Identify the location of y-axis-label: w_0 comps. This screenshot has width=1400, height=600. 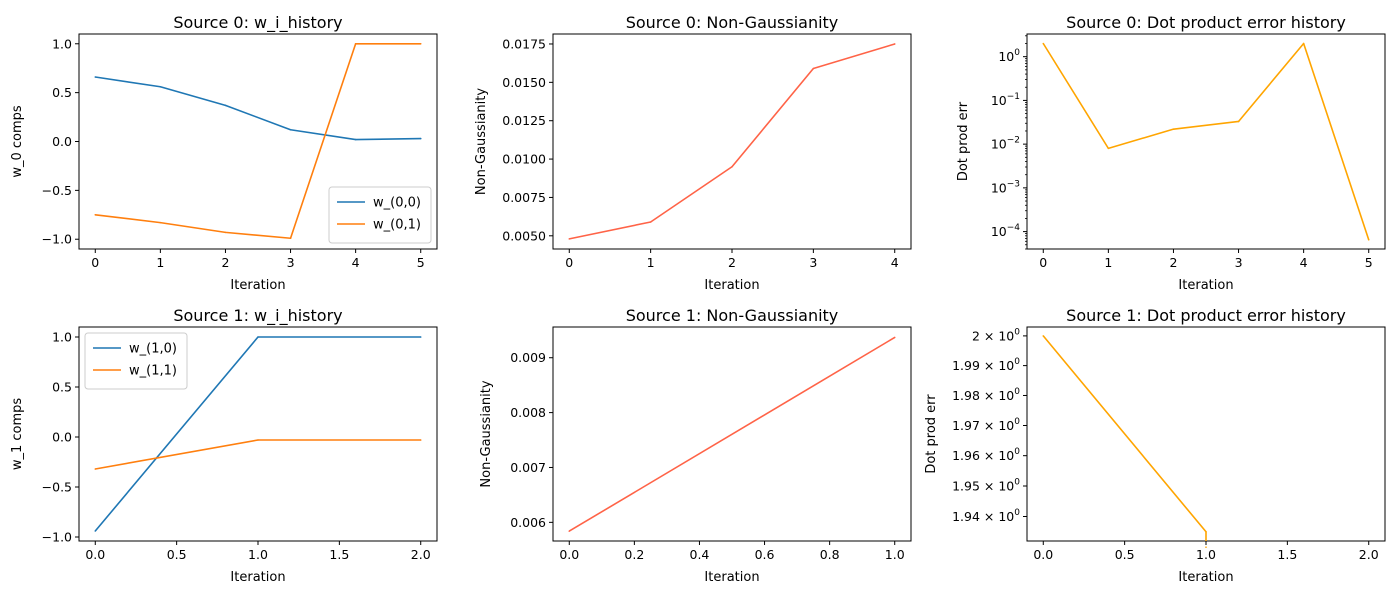
(17, 141).